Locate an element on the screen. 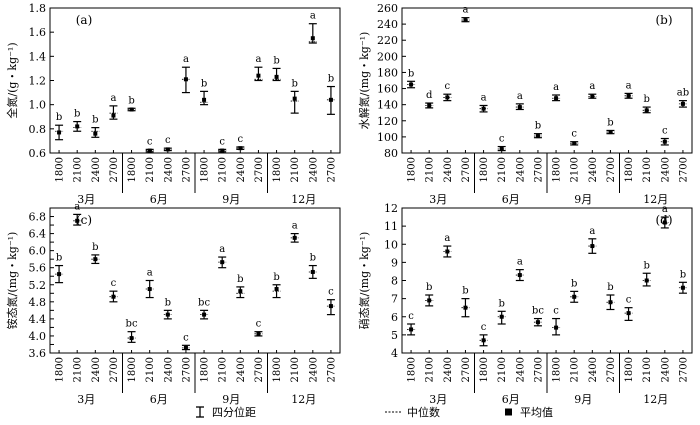 This screenshot has height=425, width=700. y-tick-label: 9 is located at coordinates (394, 262).